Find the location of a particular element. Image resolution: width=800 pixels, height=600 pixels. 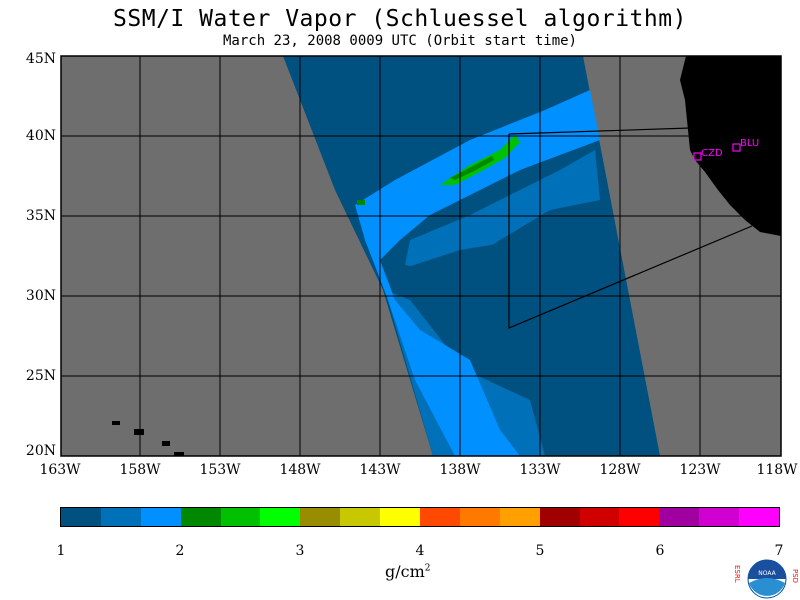

lat-label-25n: 25N is located at coordinates (40, 376).